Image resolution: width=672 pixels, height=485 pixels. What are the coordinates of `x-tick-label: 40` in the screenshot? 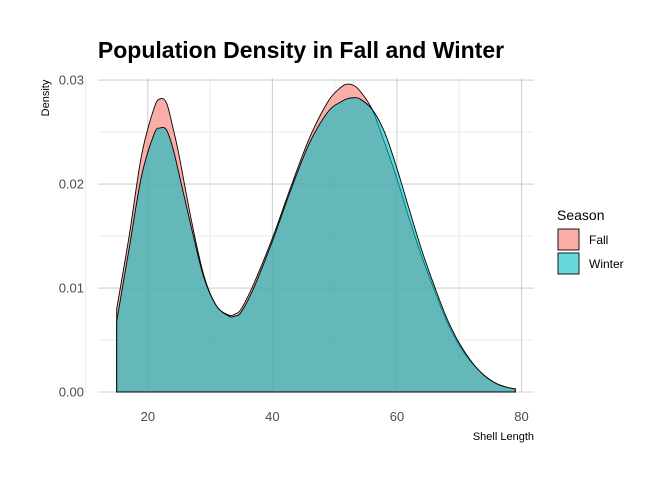 It's located at (272, 416).